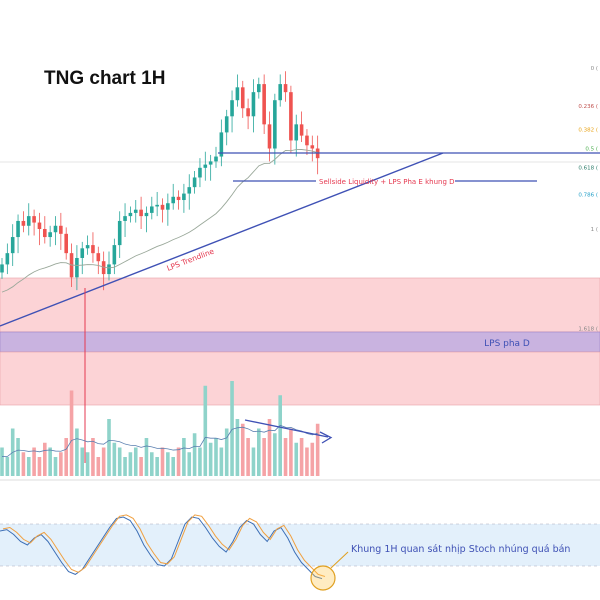 This screenshot has height=600, width=600. I want to click on fib-label: 1 (, so click(594, 230).